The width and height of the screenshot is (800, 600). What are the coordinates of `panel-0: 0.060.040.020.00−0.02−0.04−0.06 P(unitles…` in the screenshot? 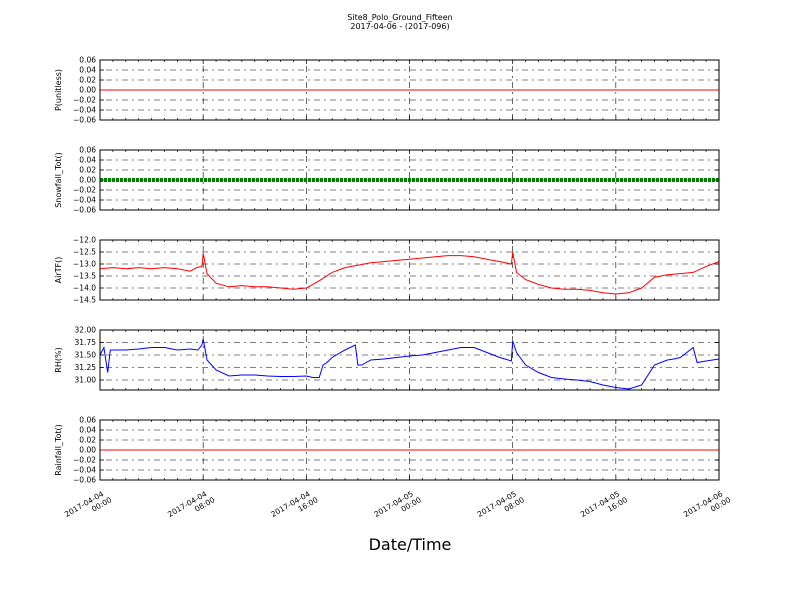 It's located at (387, 90).